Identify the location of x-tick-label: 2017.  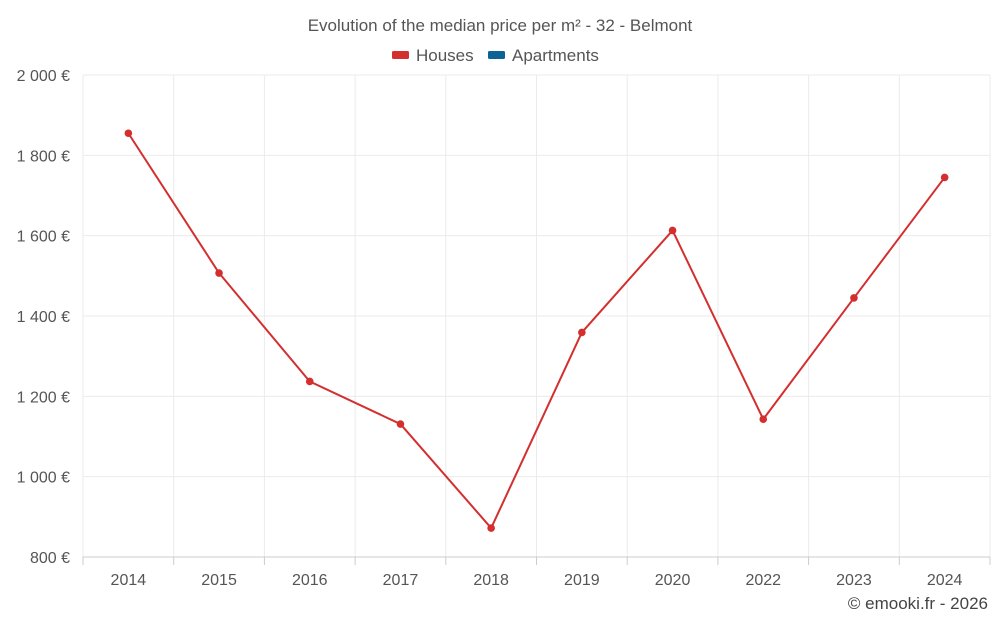
(401, 580).